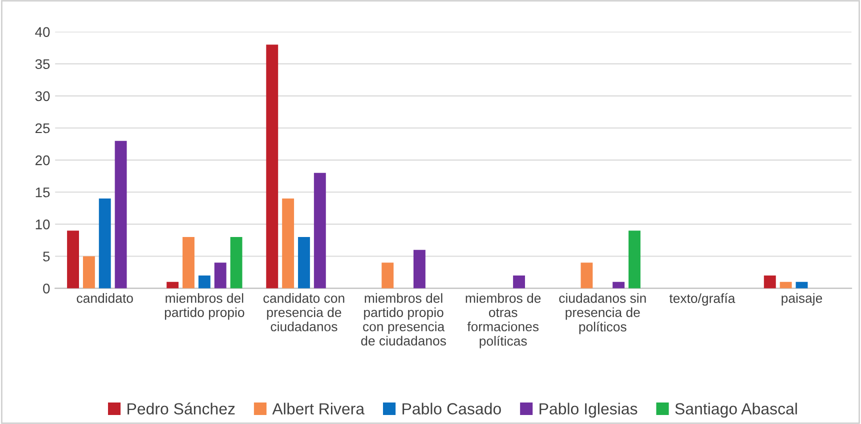 The width and height of the screenshot is (861, 424). What do you see at coordinates (589, 410) in the screenshot?
I see `legend-label: Pablo Iglesias` at bounding box center [589, 410].